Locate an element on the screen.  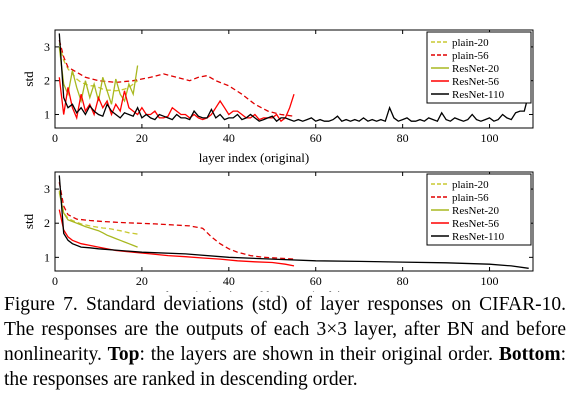
caption-bottom-label: Bottom is located at coordinates (529, 354).